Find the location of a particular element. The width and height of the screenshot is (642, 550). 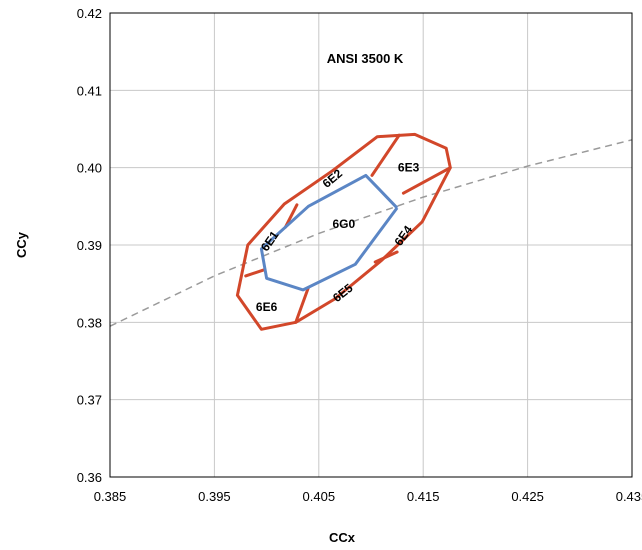

y-tick-label: 0.42 is located at coordinates (89, 13).